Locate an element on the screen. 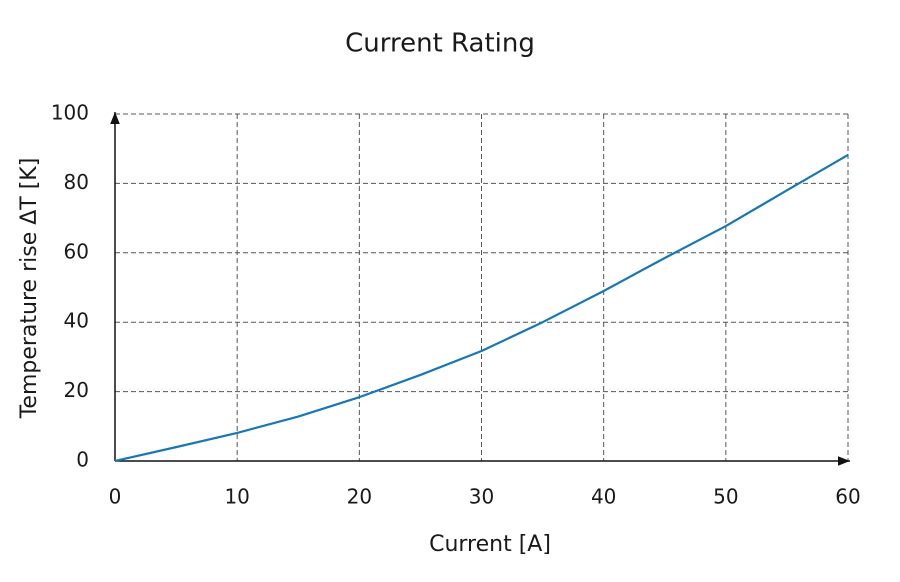 The image size is (900, 582). y-tick-label: 40 is located at coordinates (76, 321).